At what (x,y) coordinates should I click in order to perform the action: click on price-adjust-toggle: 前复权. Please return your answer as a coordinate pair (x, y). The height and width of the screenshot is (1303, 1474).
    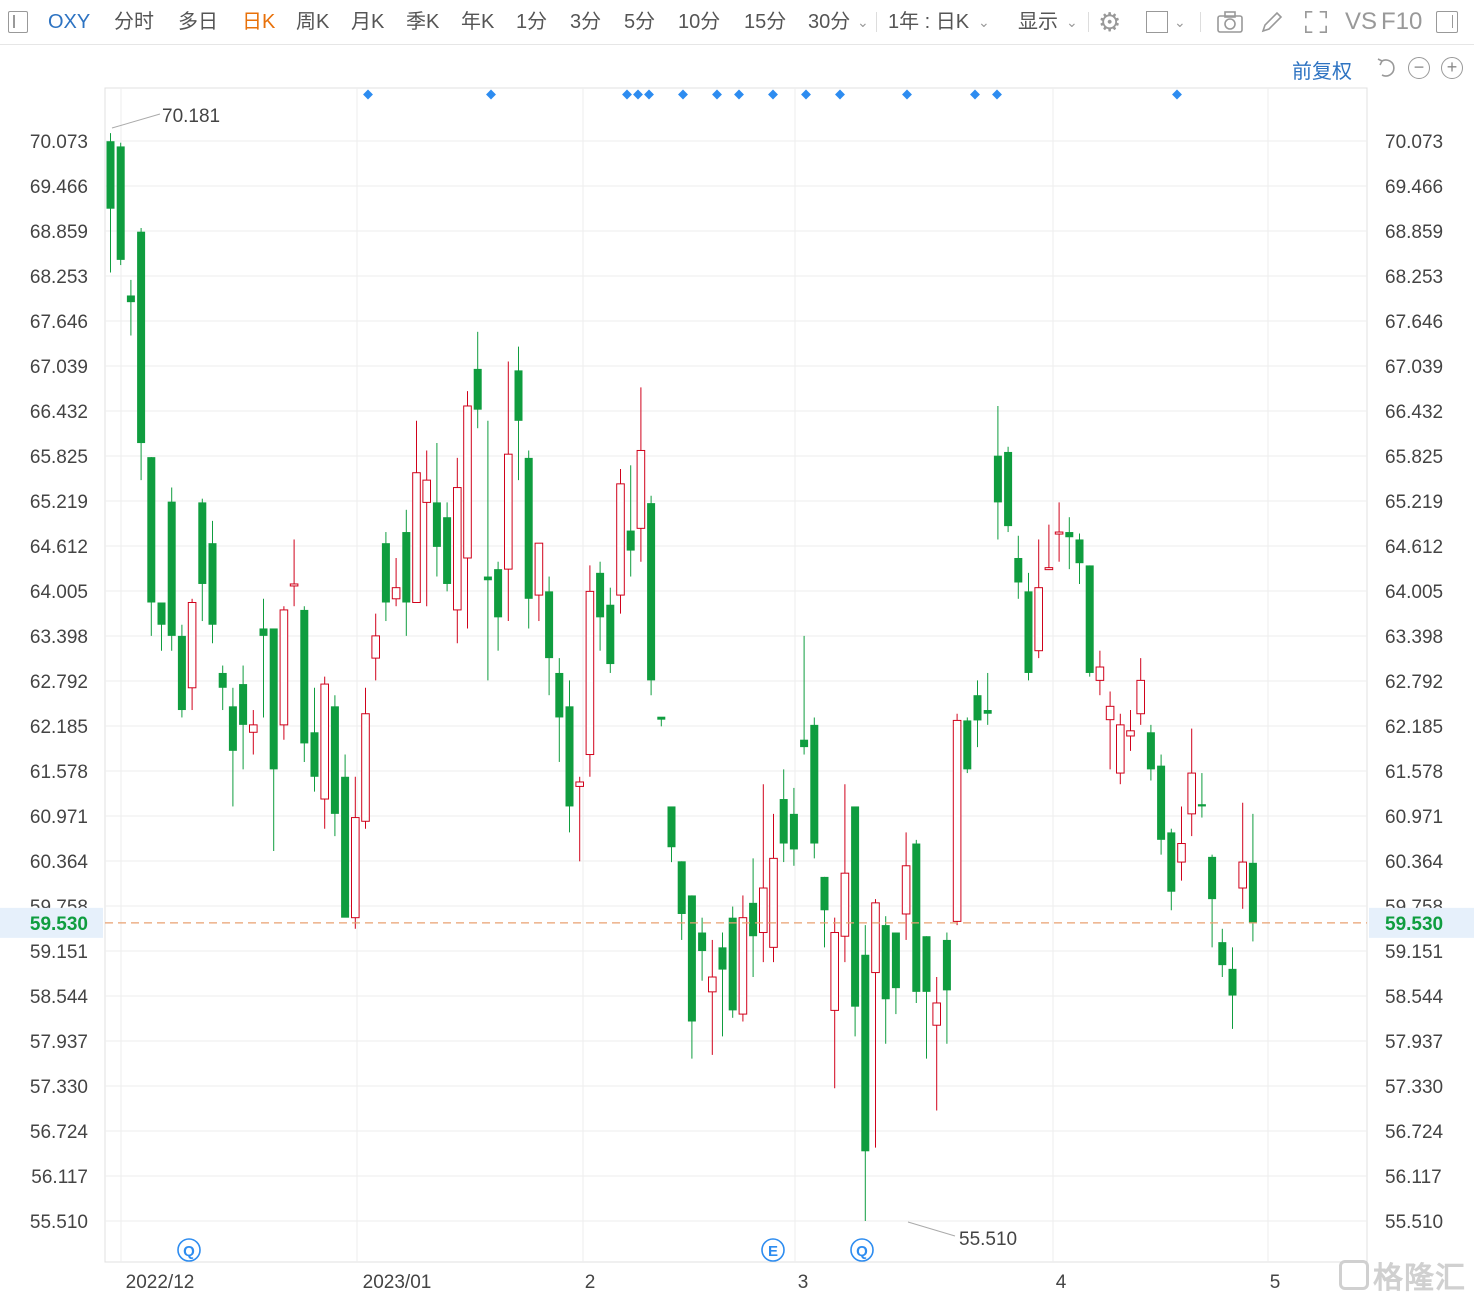
    Looking at the image, I should click on (1322, 72).